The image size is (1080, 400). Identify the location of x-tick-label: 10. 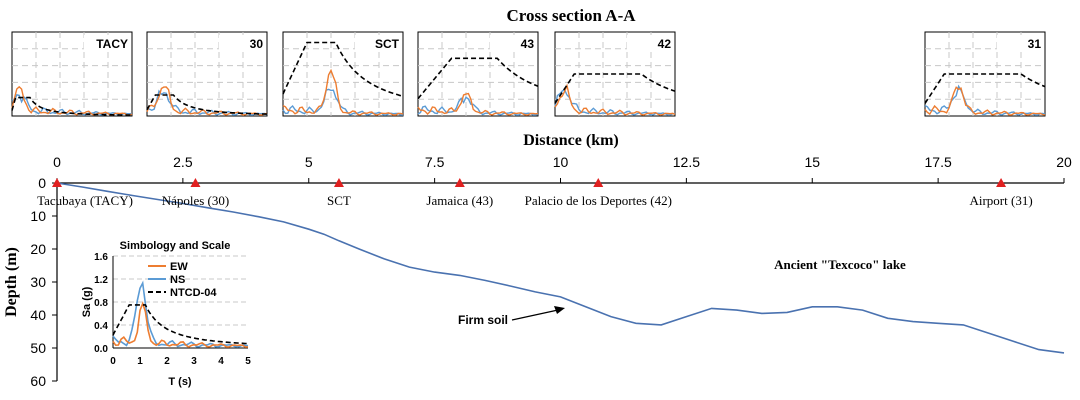
(561, 162).